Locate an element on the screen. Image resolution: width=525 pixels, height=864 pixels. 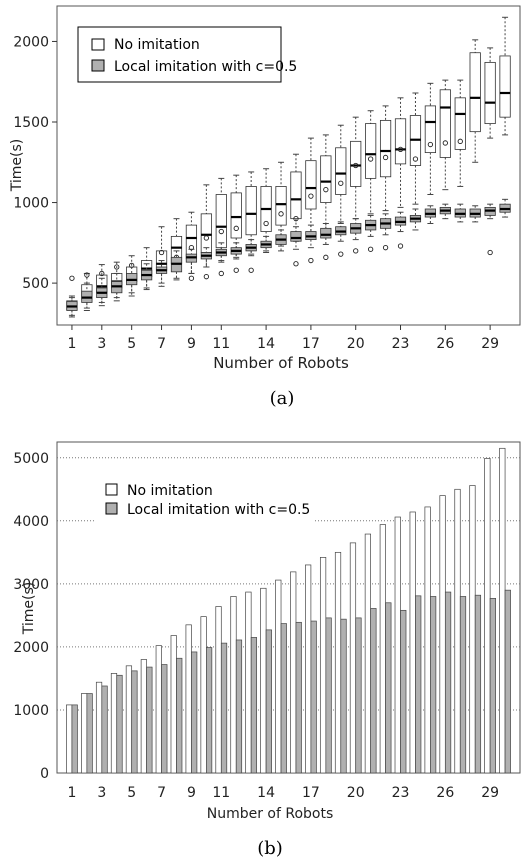
bar-x-label: Number of Robots is located at coordinates (270, 814).